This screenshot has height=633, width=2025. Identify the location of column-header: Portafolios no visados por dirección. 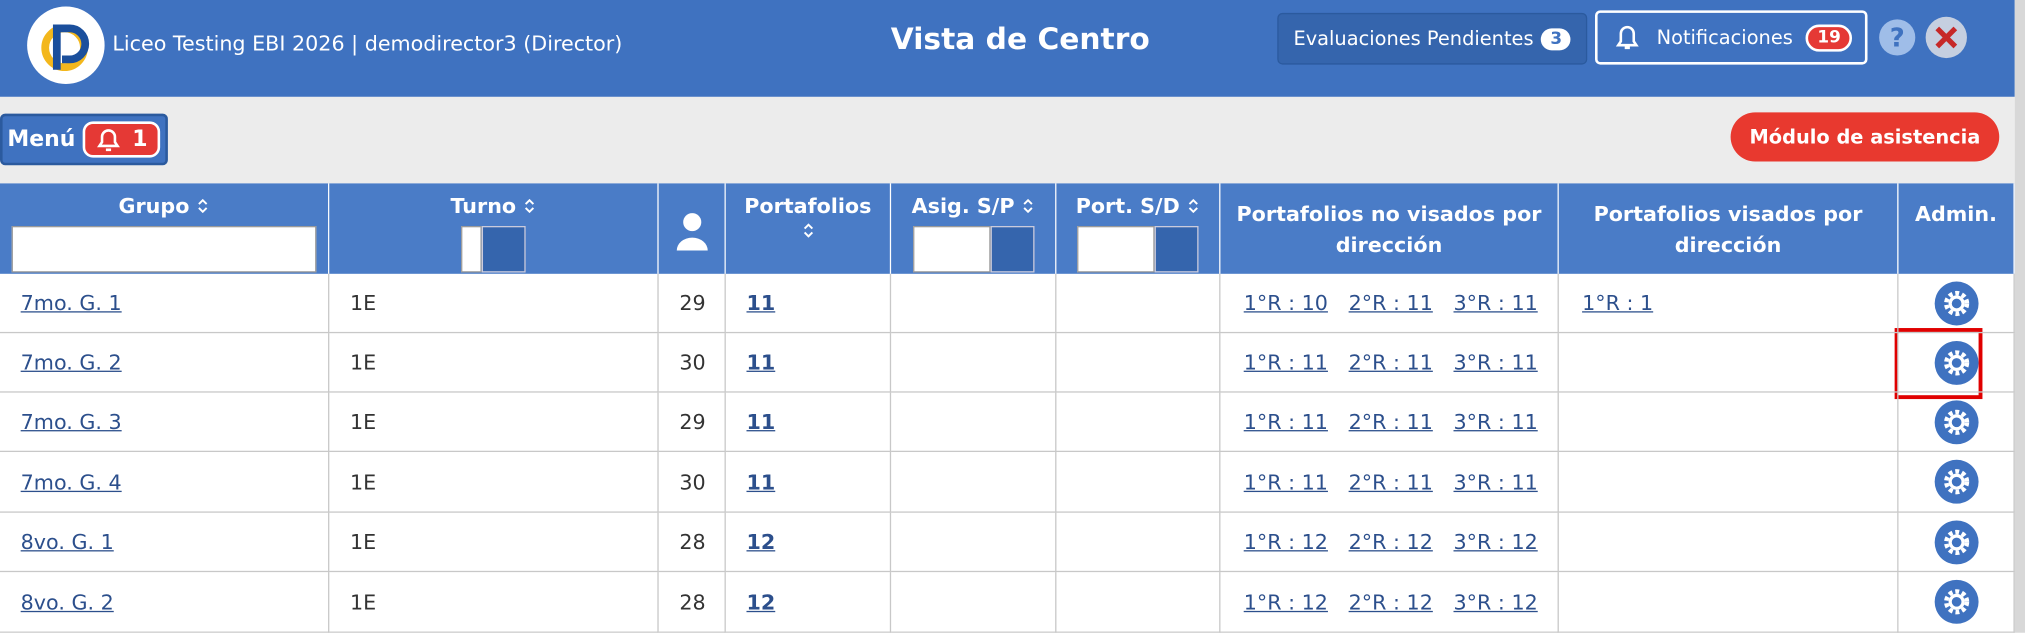
(1389, 228).